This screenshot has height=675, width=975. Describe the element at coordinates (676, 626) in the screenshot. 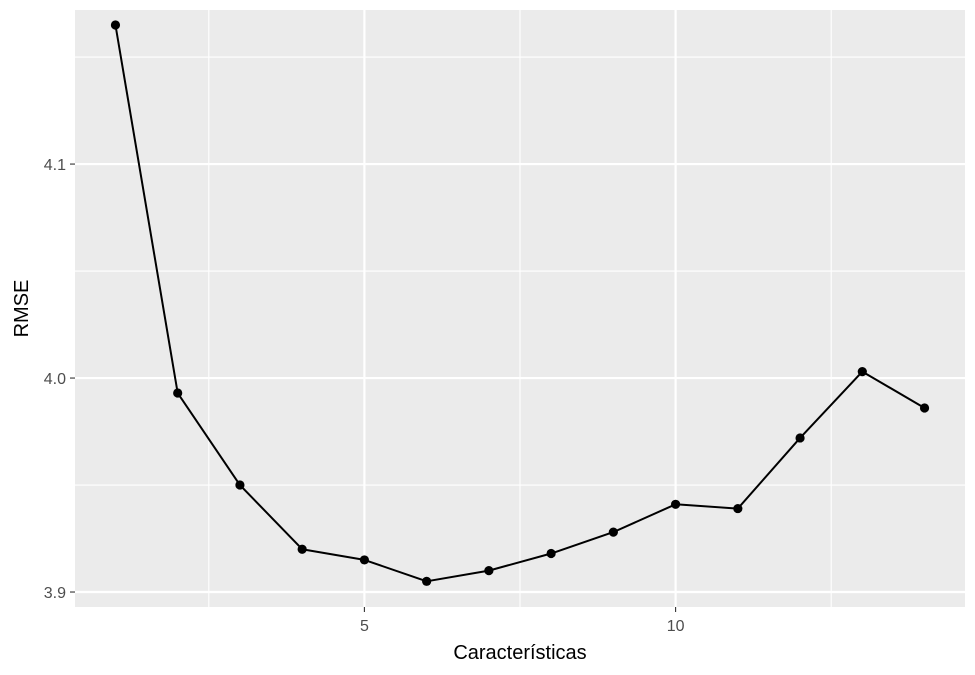

I see `x-tick-label: 10` at that location.